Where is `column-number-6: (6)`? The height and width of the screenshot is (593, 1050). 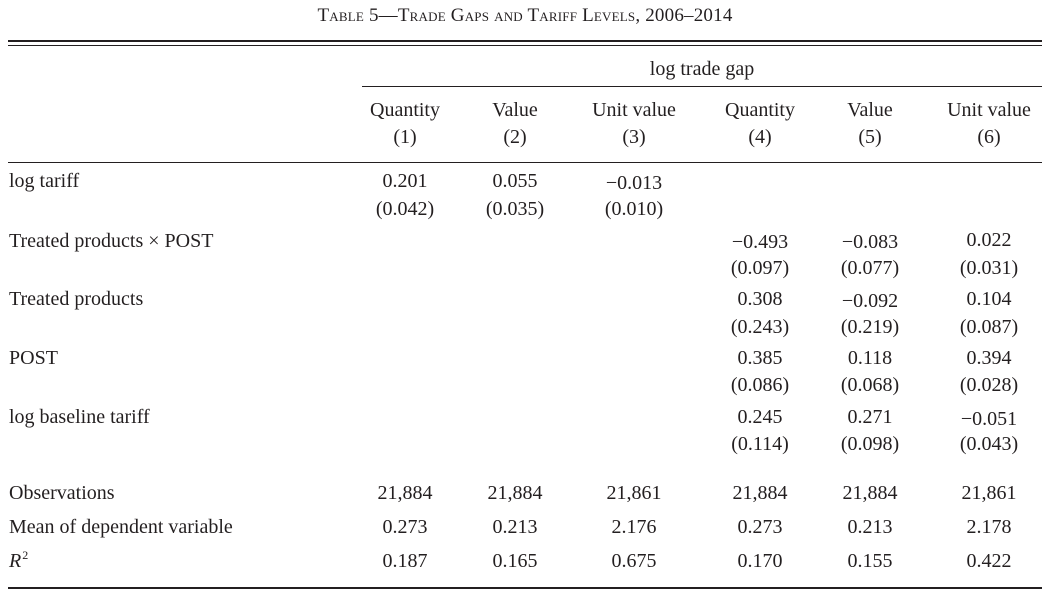 column-number-6: (6) is located at coordinates (989, 137).